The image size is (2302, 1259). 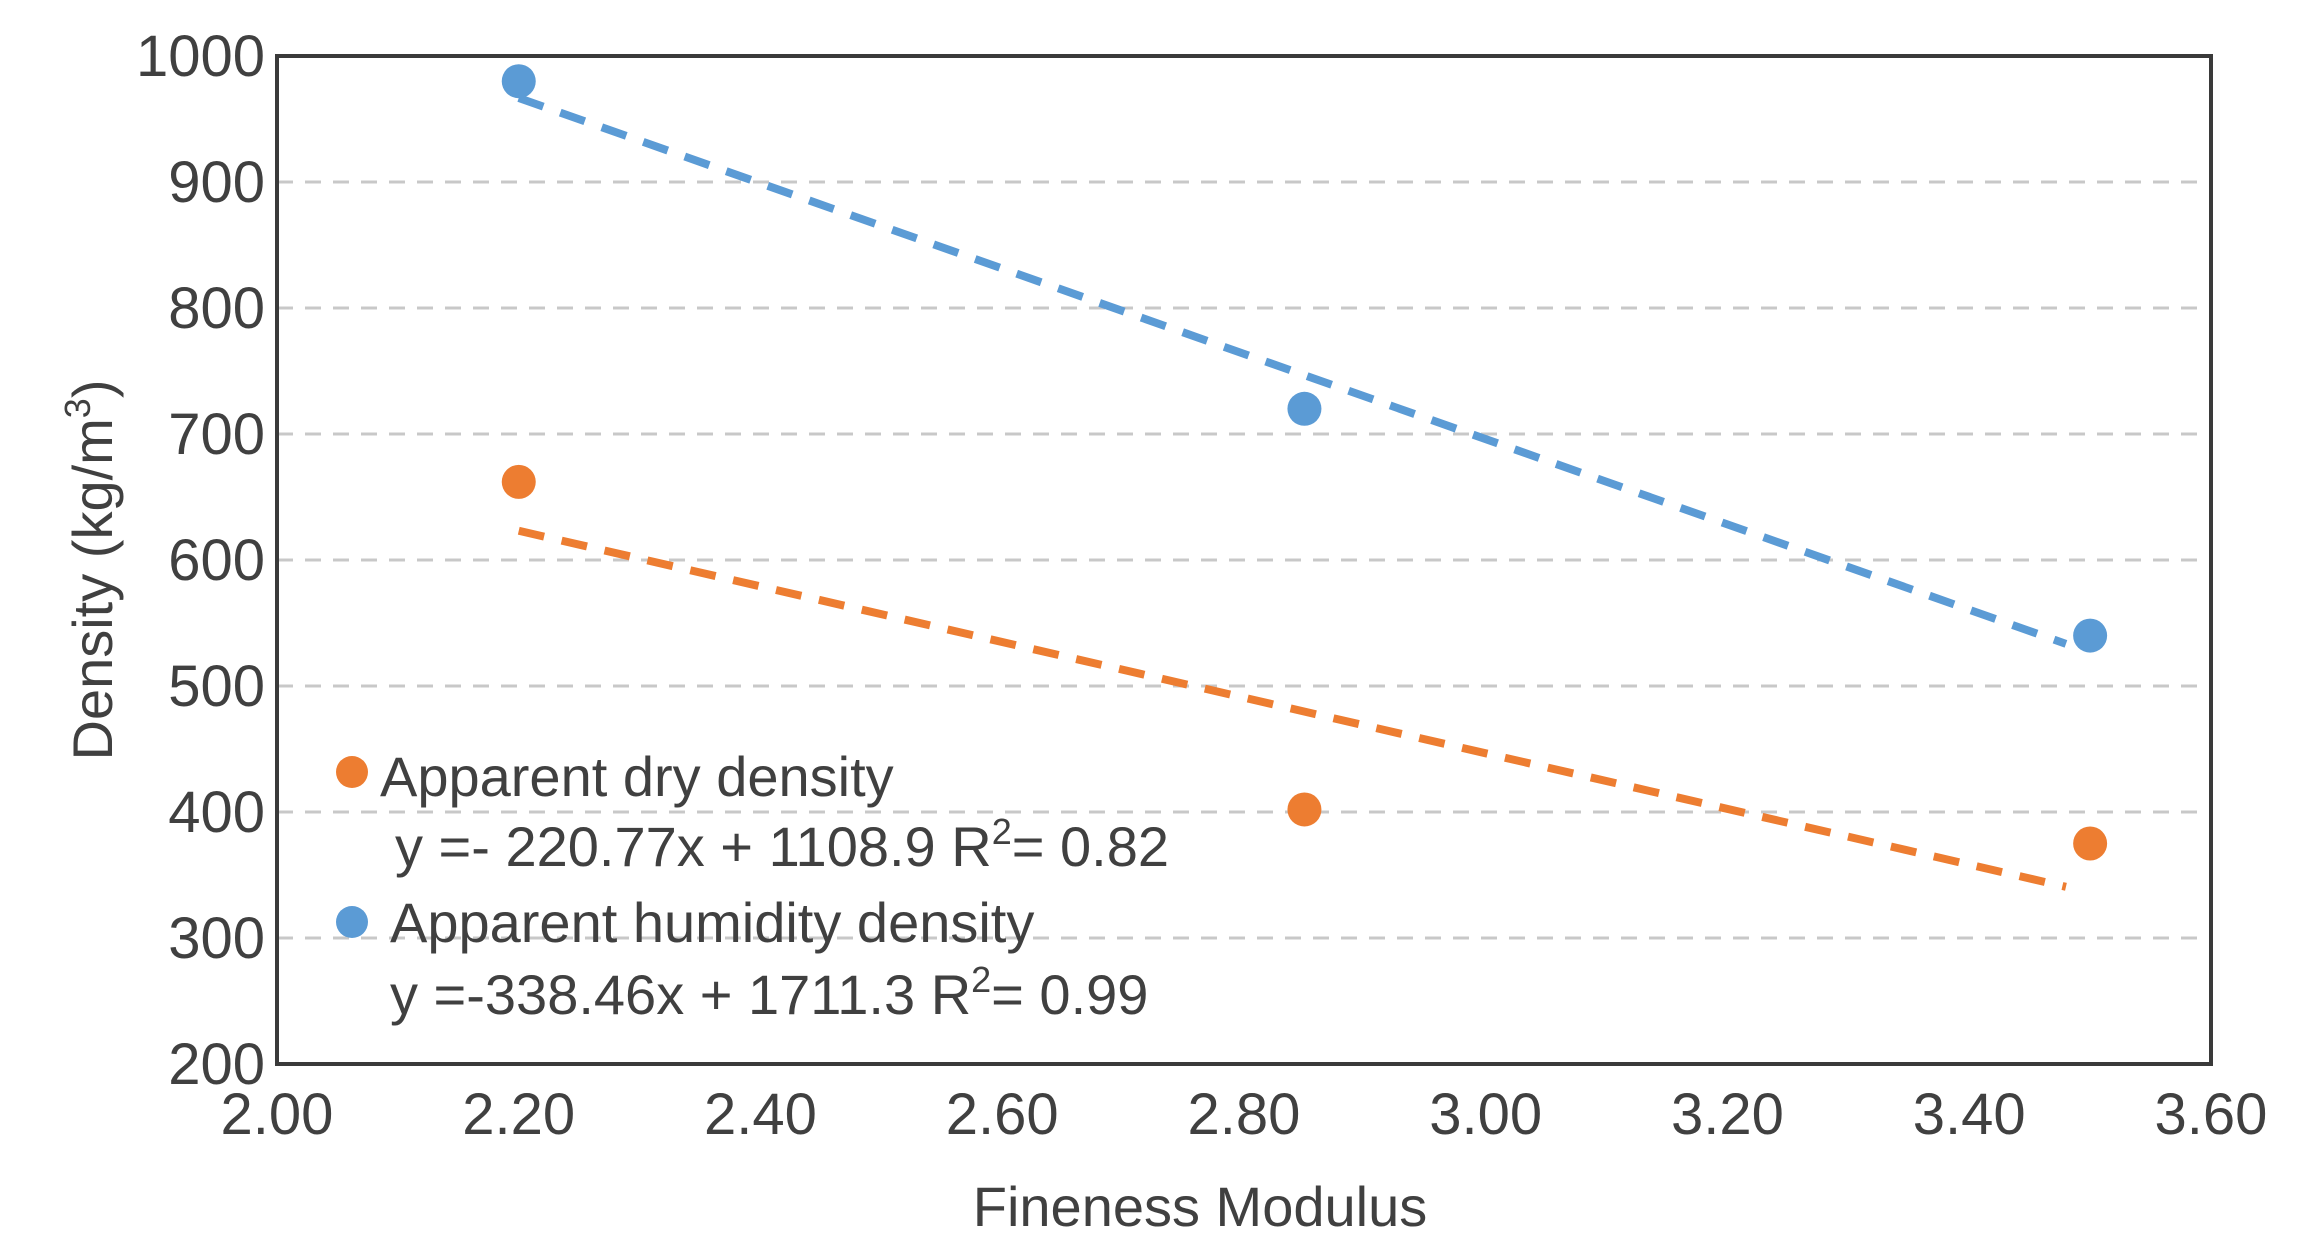 I want to click on y-axis-title: Density (kg/m3), so click(x=90, y=570).